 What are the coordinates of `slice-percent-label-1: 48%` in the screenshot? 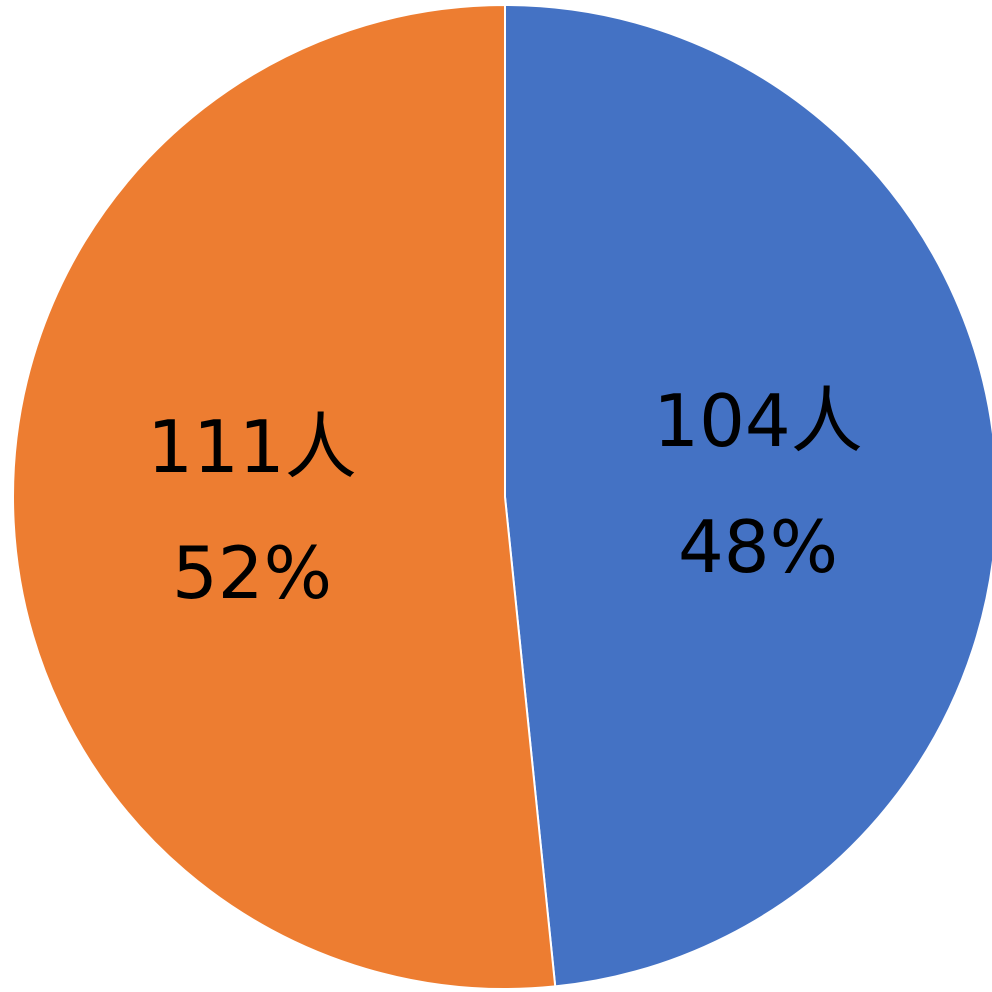 It's located at (758, 547).